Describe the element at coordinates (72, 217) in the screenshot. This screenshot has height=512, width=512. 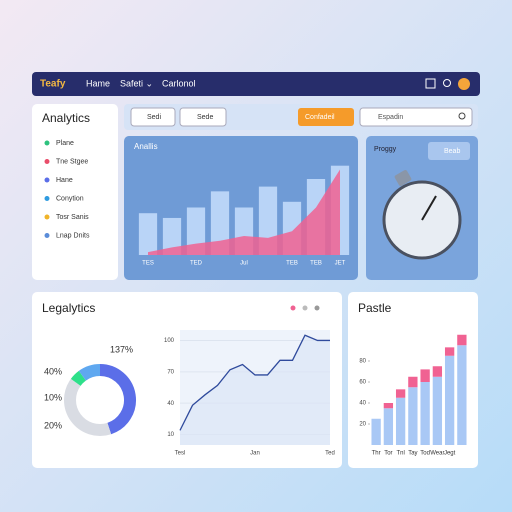
I see `sidebar-item: Tosr Sanis` at that location.